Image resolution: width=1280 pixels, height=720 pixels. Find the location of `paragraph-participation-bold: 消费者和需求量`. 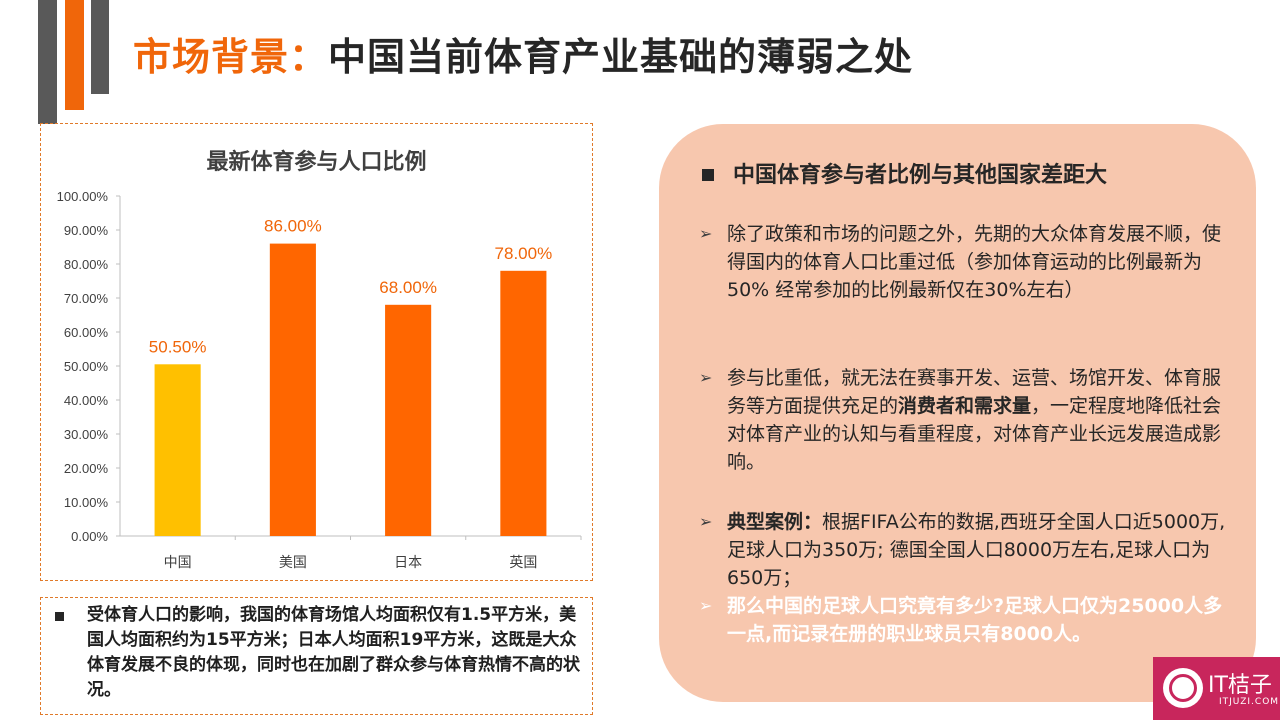

paragraph-participation-bold: 消费者和需求量 is located at coordinates (965, 406).